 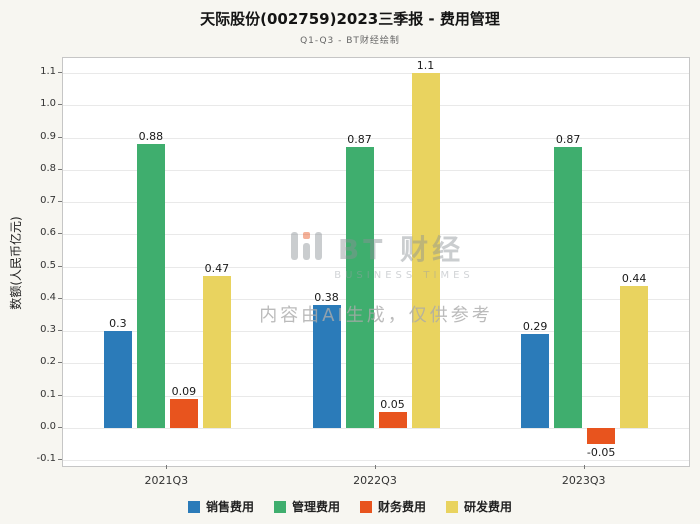 I want to click on legend-label: 研发费用, so click(x=488, y=507).